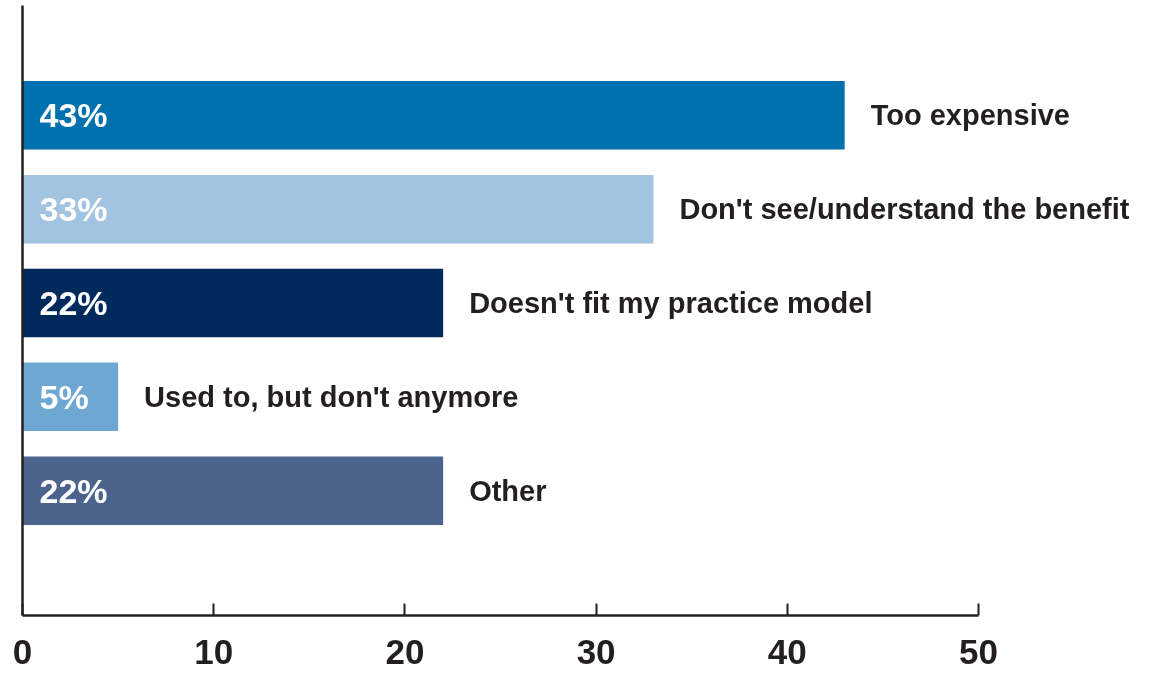  I want to click on x-tick-label: 50, so click(978, 651).